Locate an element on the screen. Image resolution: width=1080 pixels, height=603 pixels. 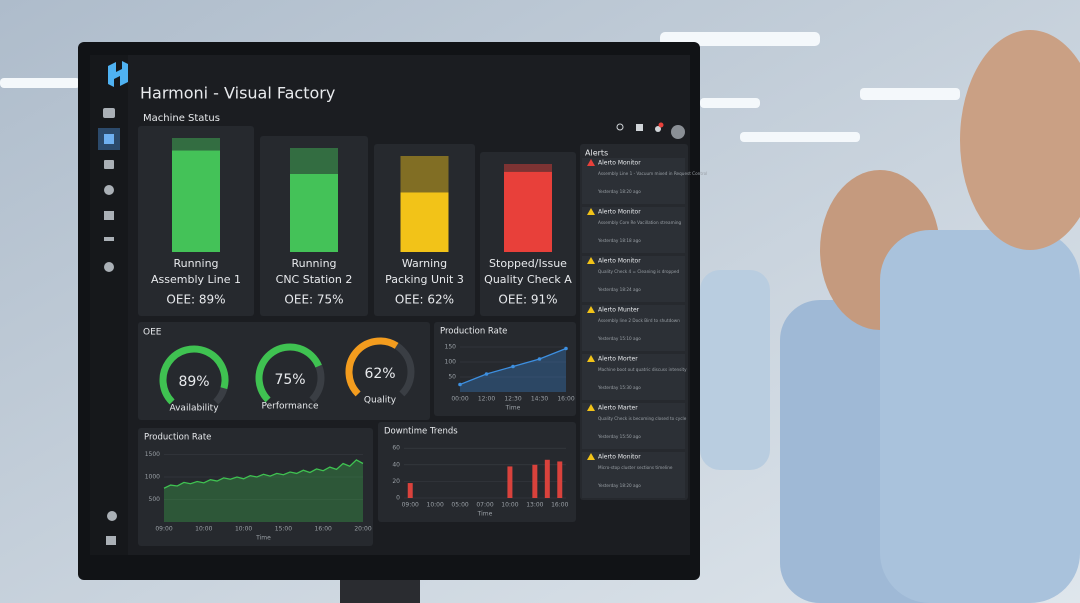
y-tick-label: 150 is located at coordinates (451, 347).